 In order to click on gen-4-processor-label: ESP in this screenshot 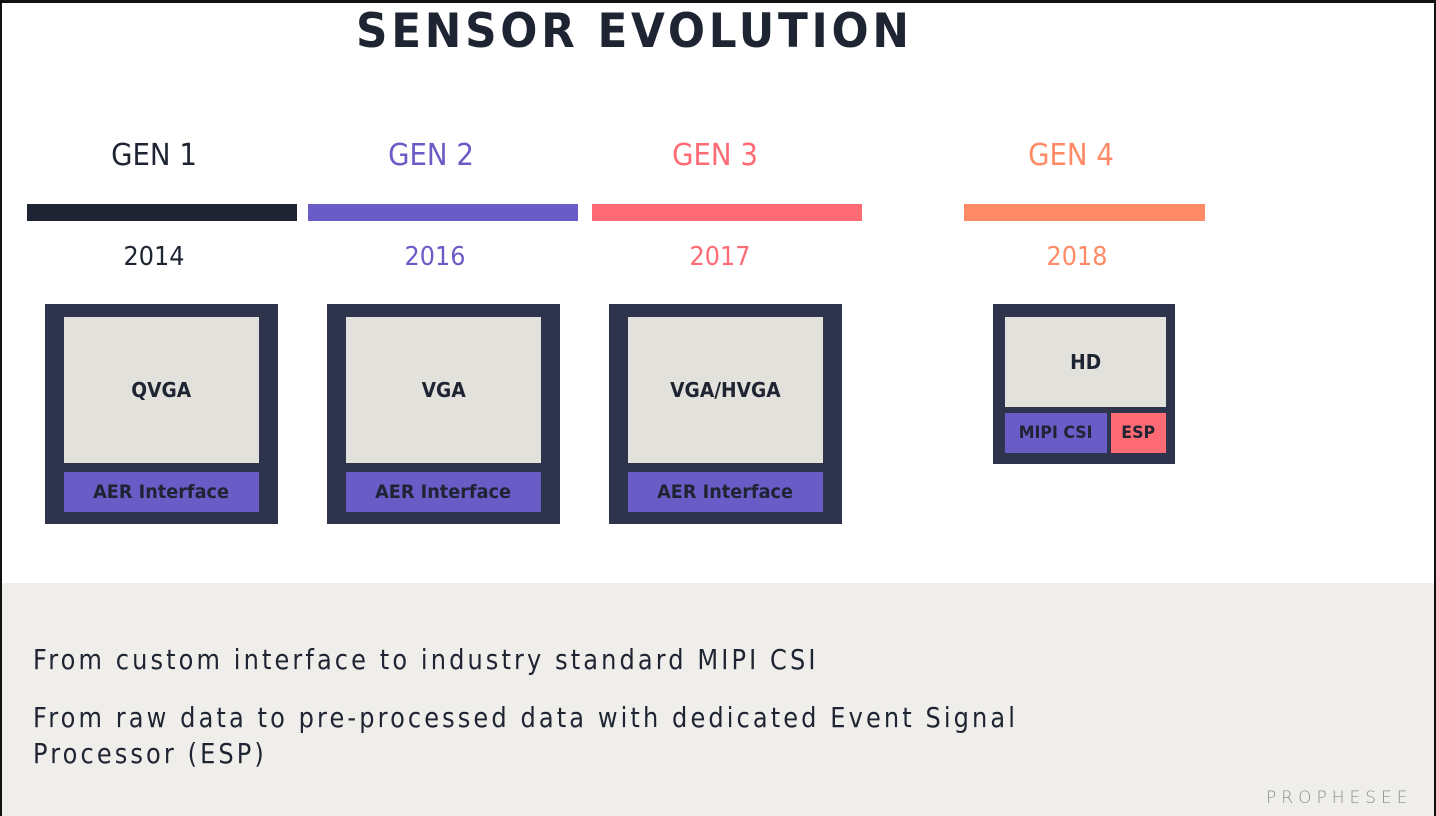, I will do `click(1138, 433)`.